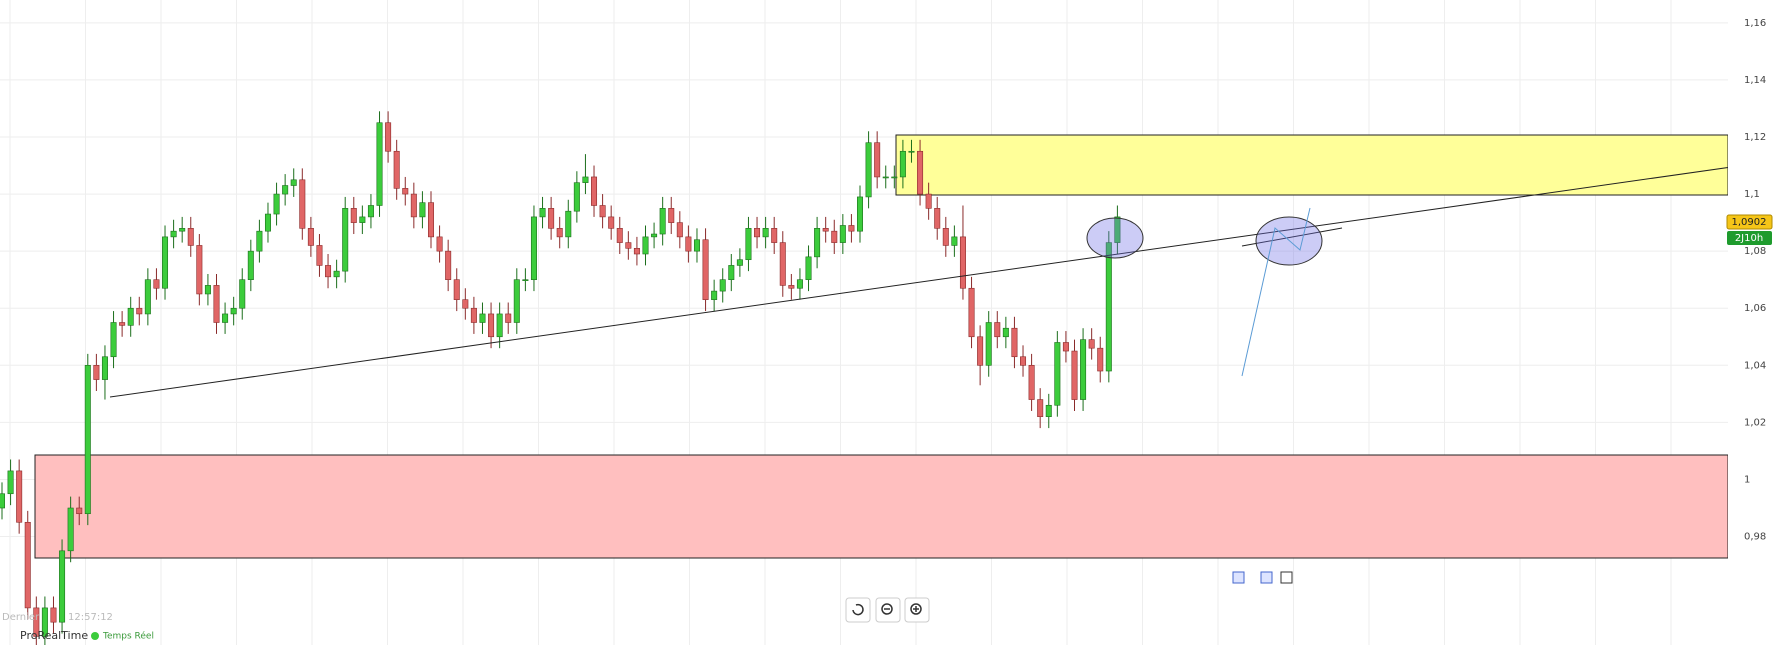 Image resolution: width=1781 pixels, height=645 pixels. I want to click on y-tick-label: 1,08, so click(1755, 251).